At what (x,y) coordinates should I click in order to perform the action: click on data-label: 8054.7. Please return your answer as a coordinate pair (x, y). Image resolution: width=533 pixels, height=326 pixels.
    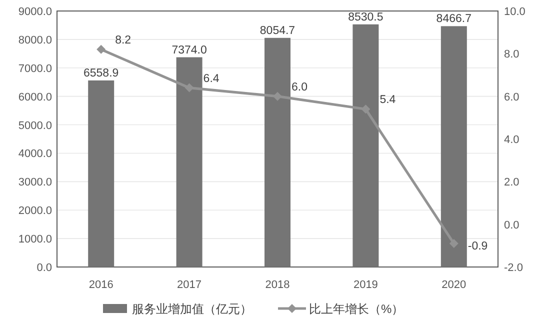
    Looking at the image, I should click on (278, 30).